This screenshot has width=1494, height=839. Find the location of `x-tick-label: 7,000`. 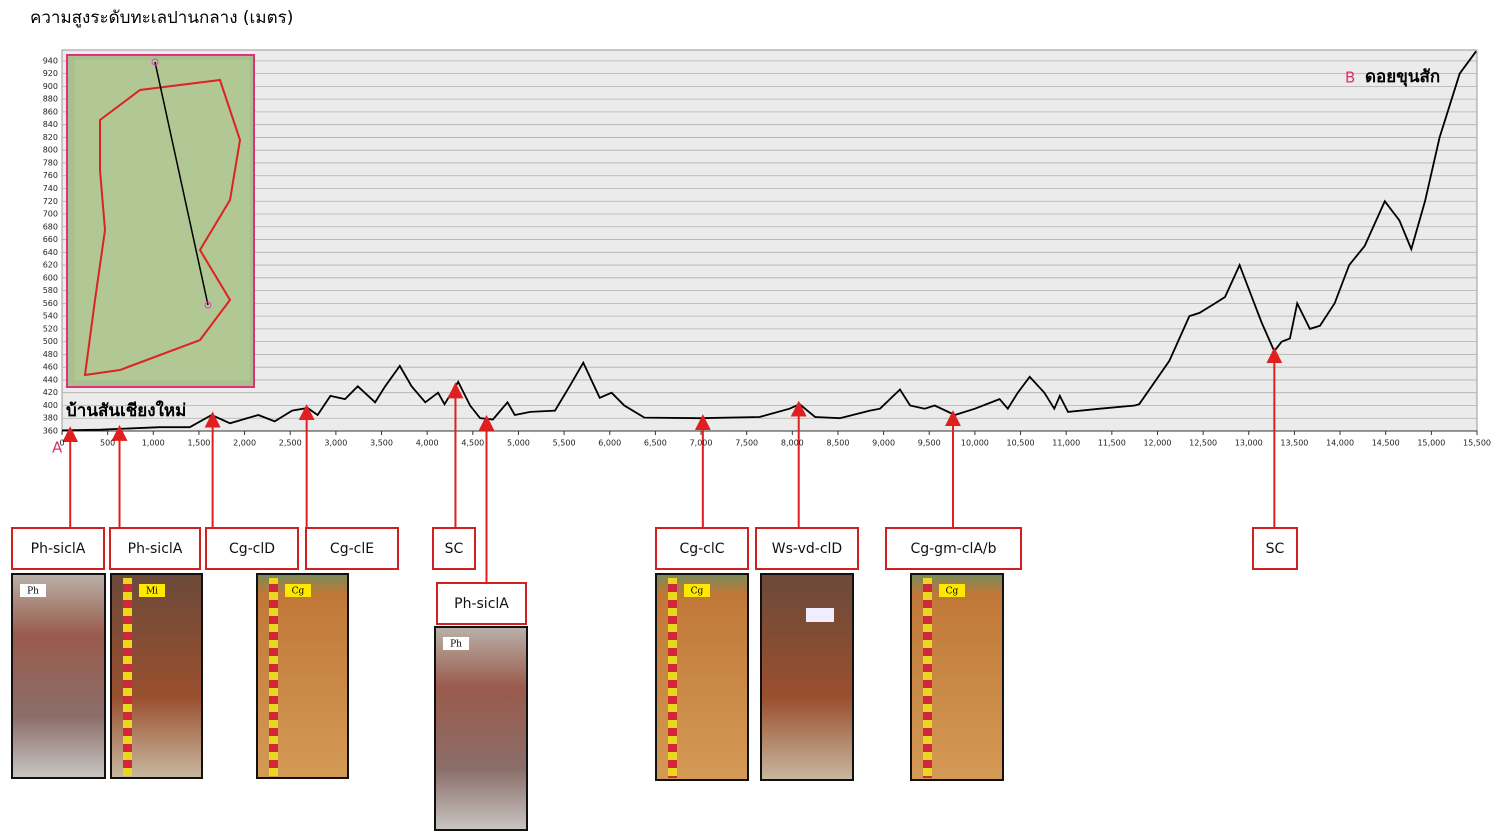

x-tick-label: 7,000 is located at coordinates (701, 443).